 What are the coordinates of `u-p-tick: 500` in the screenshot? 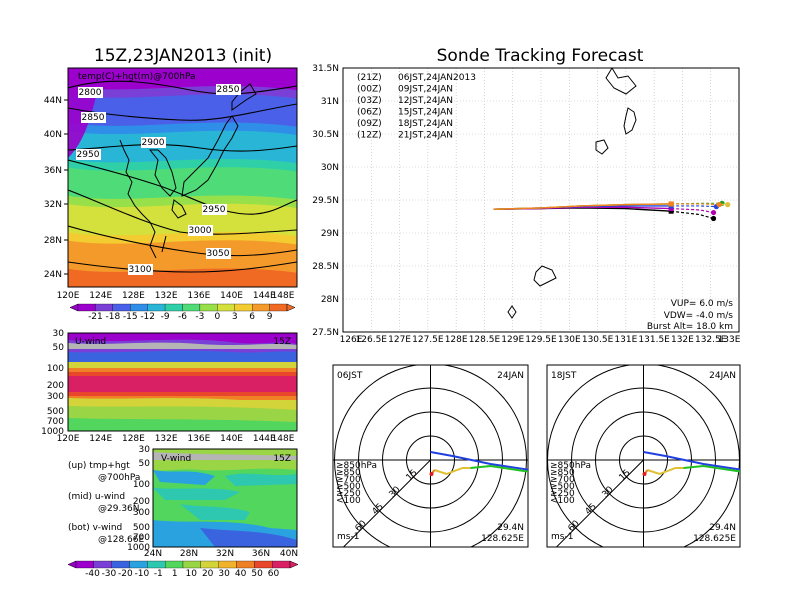 It's located at (55, 412).